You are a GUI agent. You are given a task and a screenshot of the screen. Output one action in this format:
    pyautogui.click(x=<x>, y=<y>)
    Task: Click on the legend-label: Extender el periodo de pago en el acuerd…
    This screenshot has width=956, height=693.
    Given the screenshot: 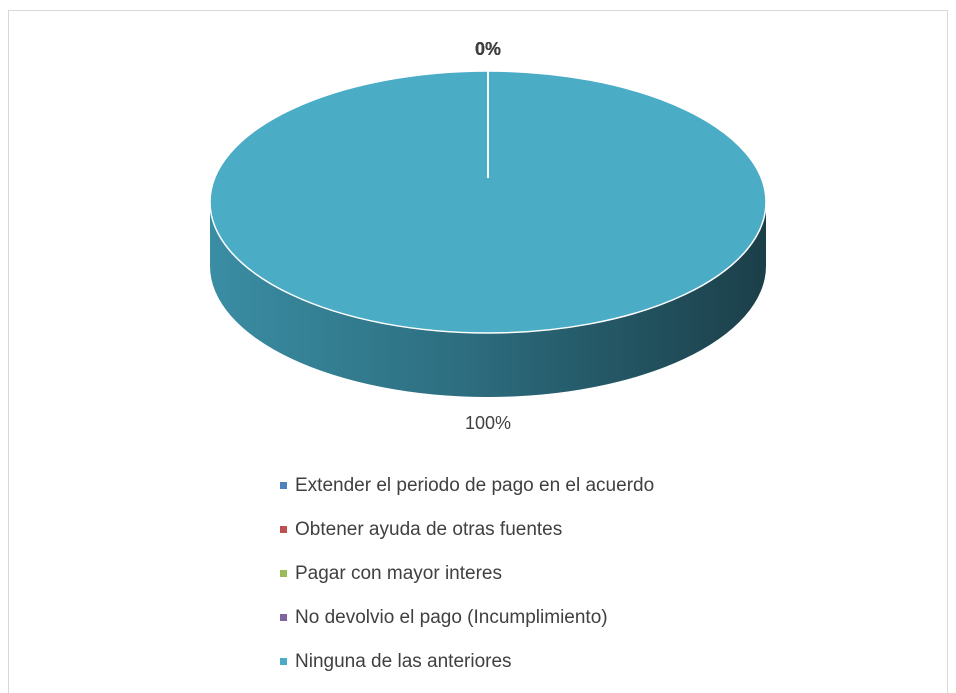 What is the action you would take?
    pyautogui.click(x=474, y=485)
    